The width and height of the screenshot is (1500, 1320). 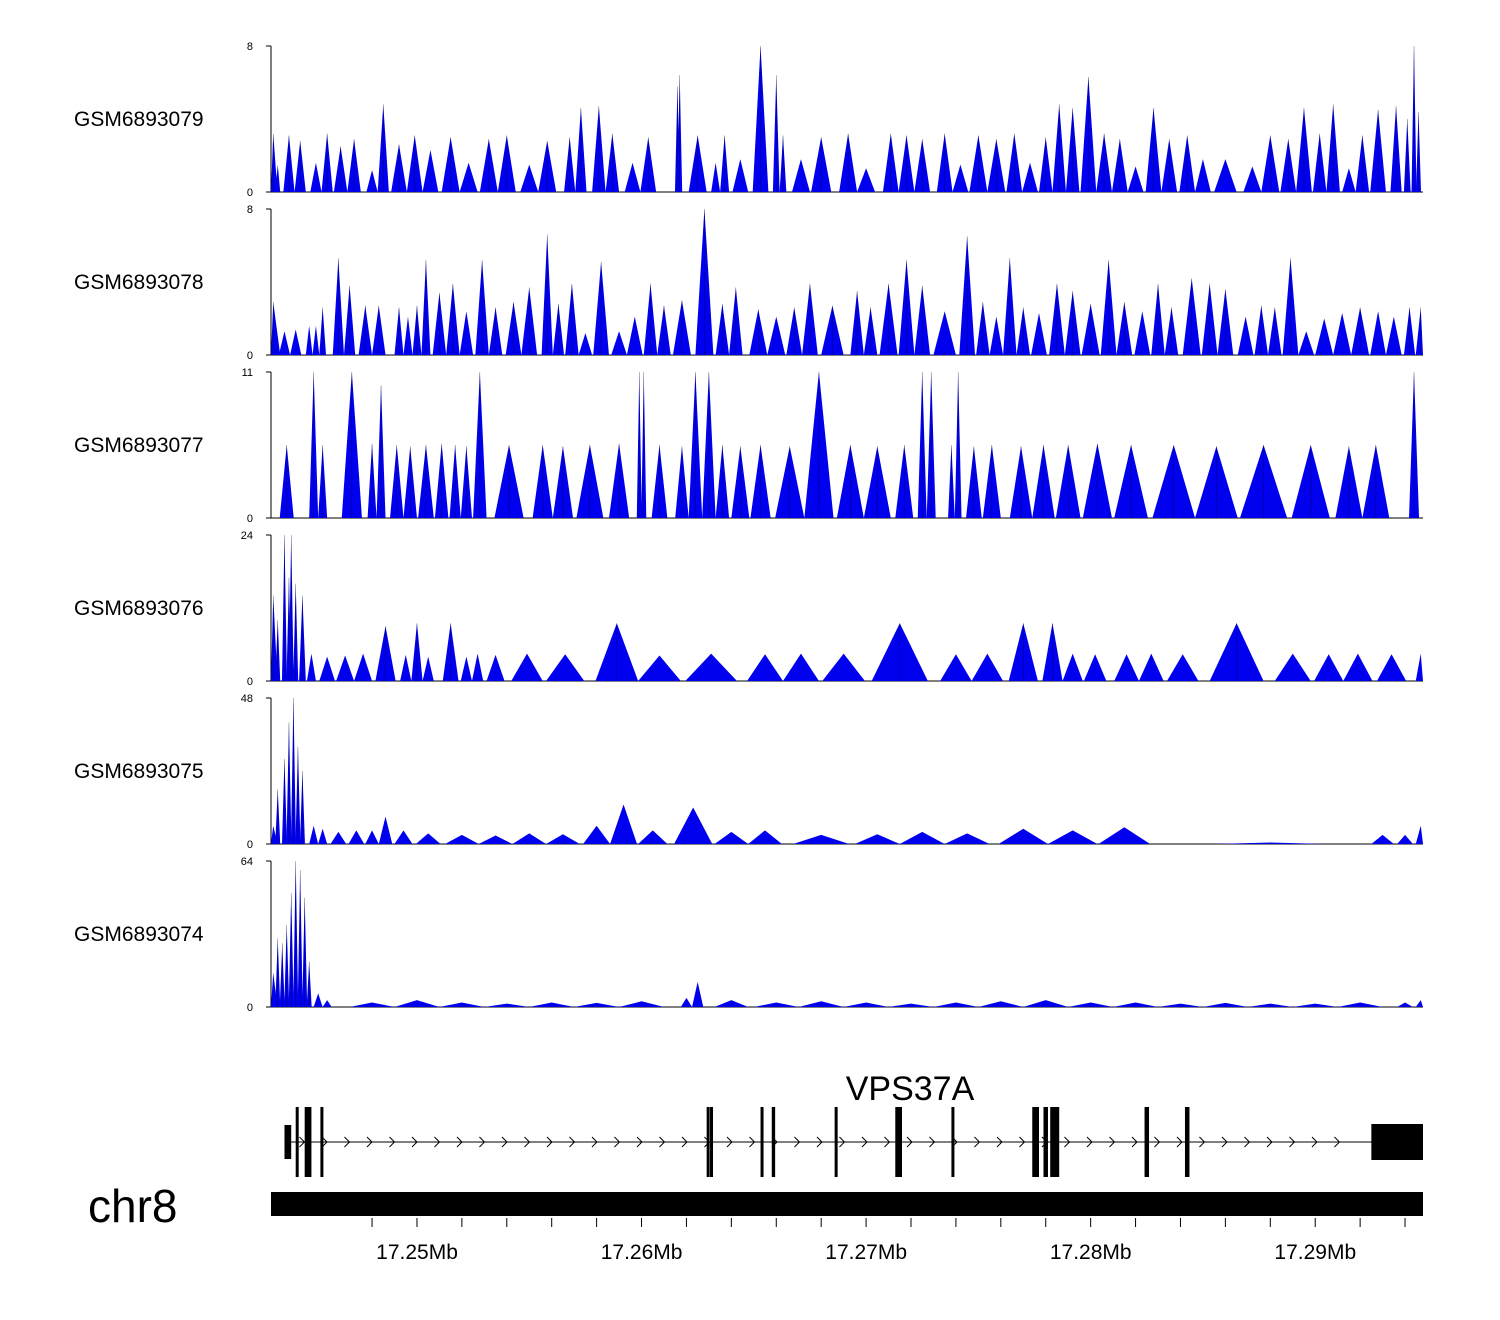 I want to click on y-axis-max-label: 24, so click(x=247, y=536).